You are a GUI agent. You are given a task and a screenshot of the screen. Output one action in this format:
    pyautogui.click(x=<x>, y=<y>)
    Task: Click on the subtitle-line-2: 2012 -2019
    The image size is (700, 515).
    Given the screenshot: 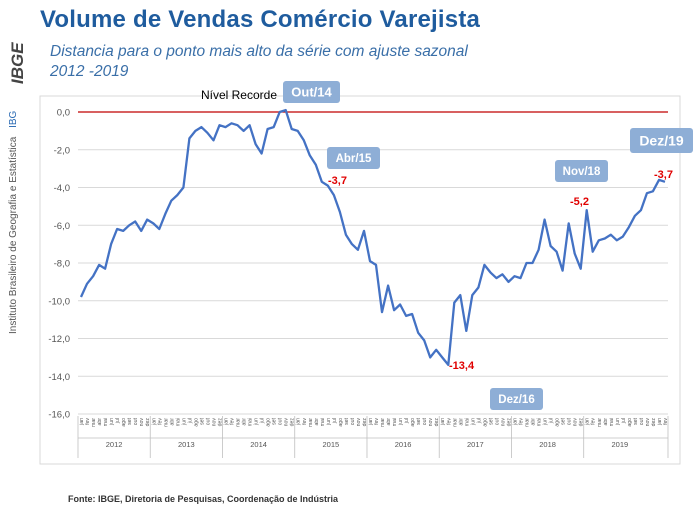 What is the action you would take?
    pyautogui.click(x=89, y=71)
    